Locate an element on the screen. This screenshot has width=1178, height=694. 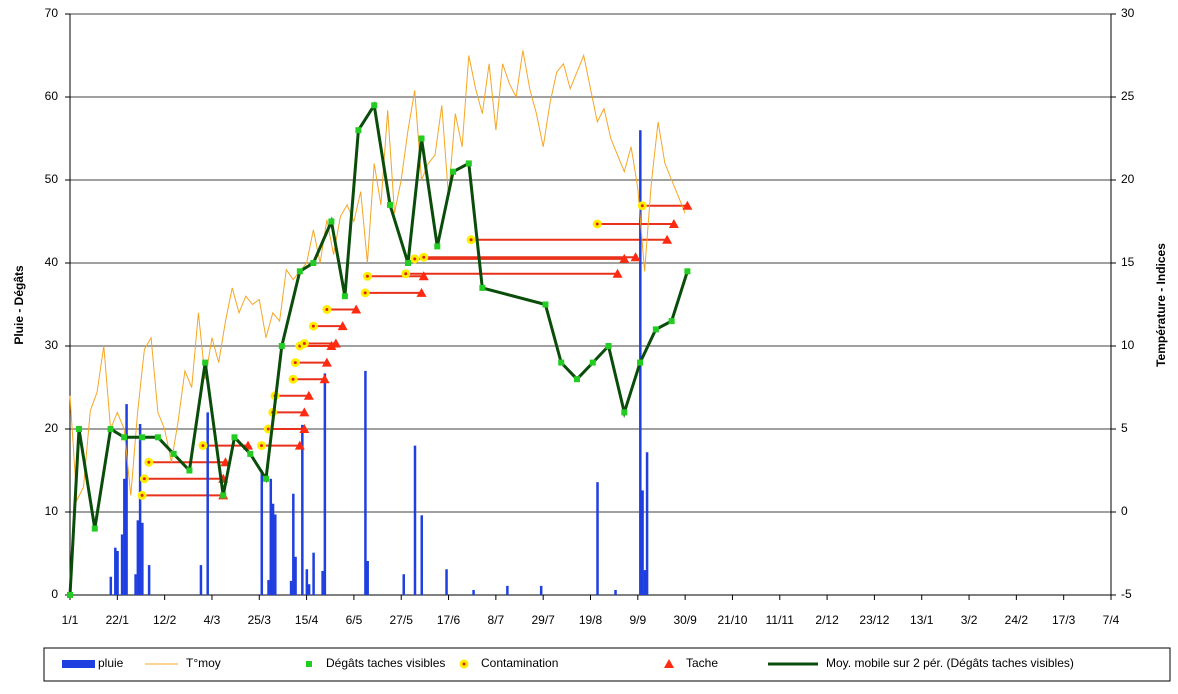
x-tick-label: 17/3 is located at coordinates (1064, 620).